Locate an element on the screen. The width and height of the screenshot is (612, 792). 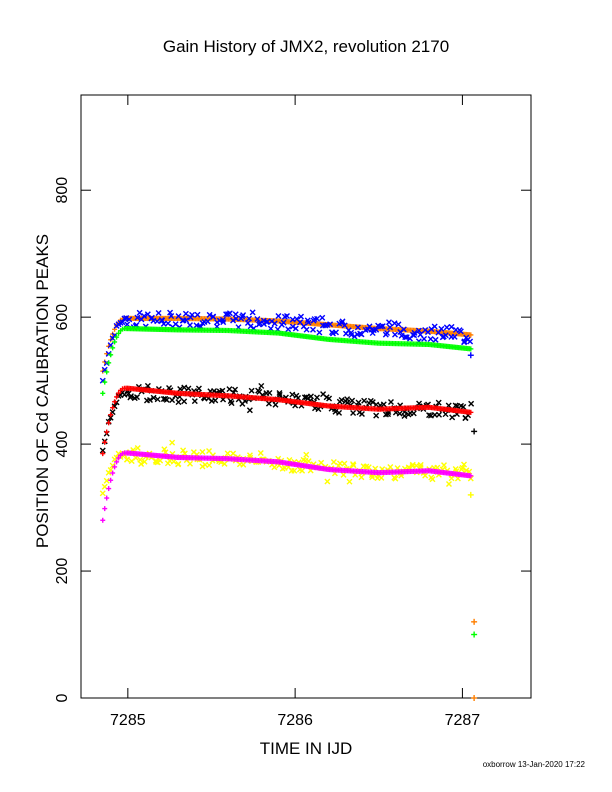
footer-timestamp: oxborrow 13-Jan-2020 17:22 is located at coordinates (534, 764).